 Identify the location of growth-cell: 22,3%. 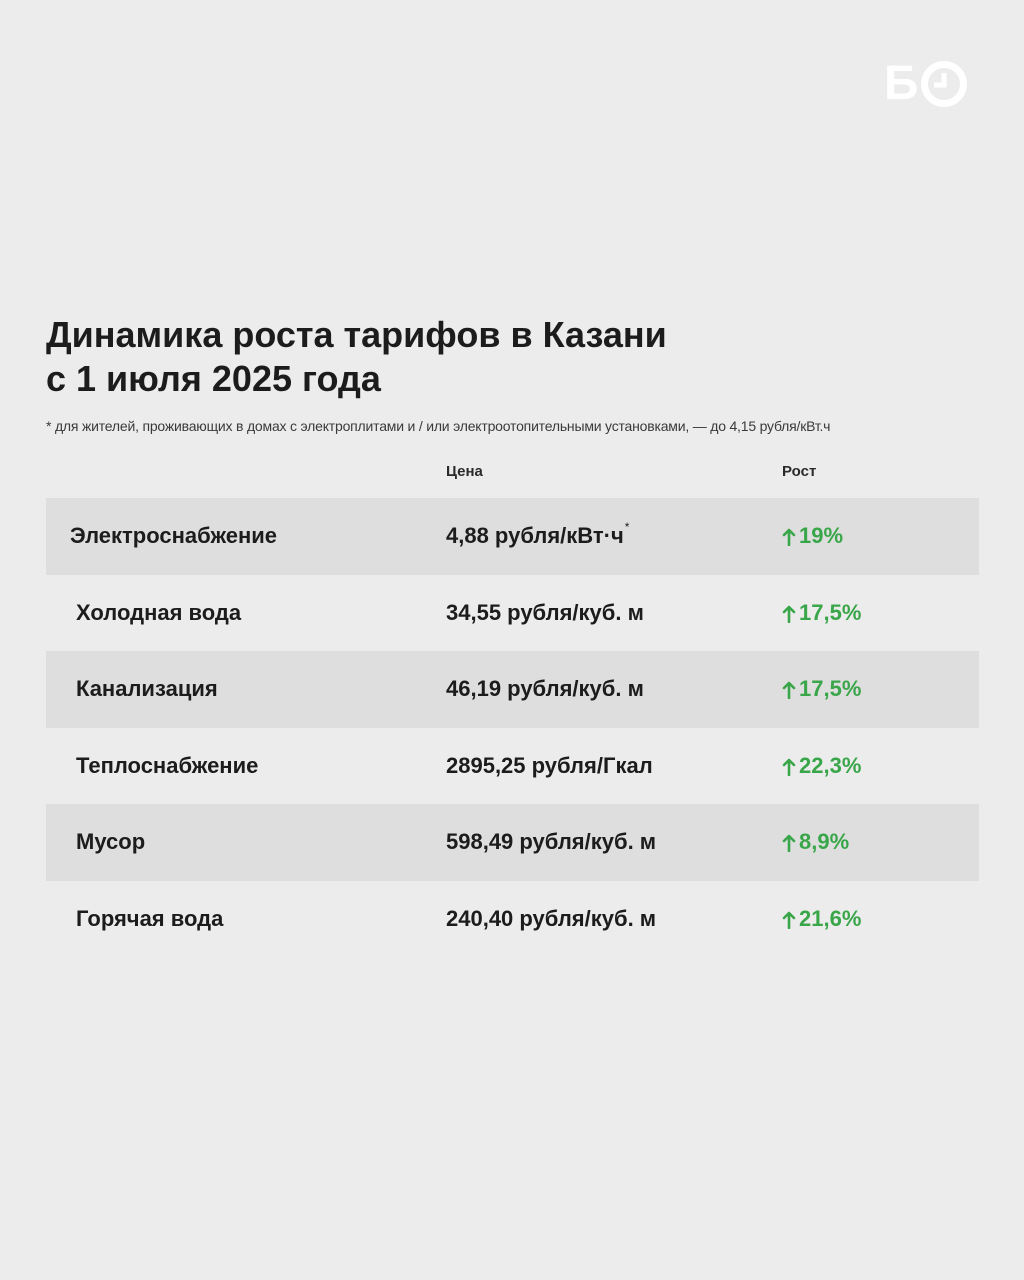
(821, 766).